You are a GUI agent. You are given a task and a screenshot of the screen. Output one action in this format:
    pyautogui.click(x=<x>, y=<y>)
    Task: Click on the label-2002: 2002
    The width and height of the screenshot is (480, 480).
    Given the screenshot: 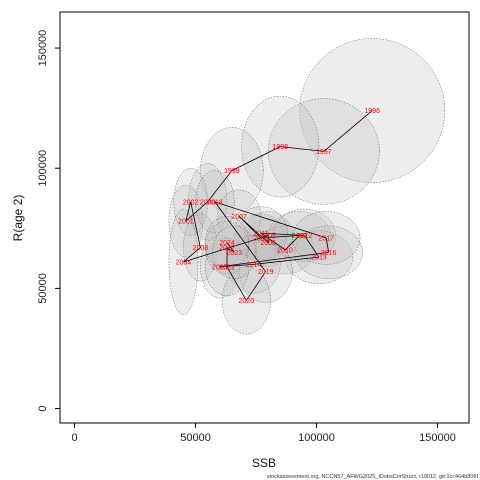 What is the action you would take?
    pyautogui.click(x=191, y=202)
    